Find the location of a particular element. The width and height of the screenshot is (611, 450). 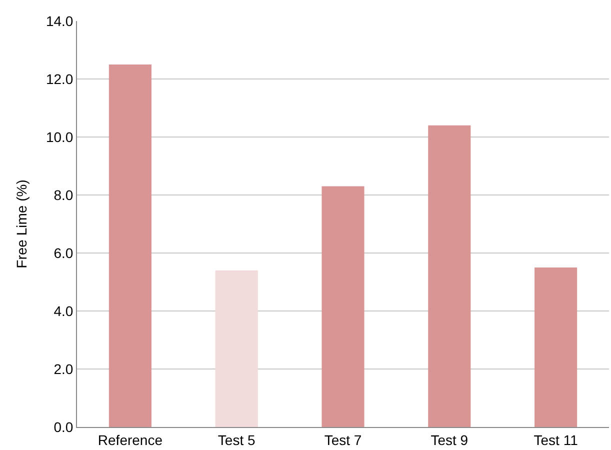

y-tick-label: 4.0 is located at coordinates (64, 310).